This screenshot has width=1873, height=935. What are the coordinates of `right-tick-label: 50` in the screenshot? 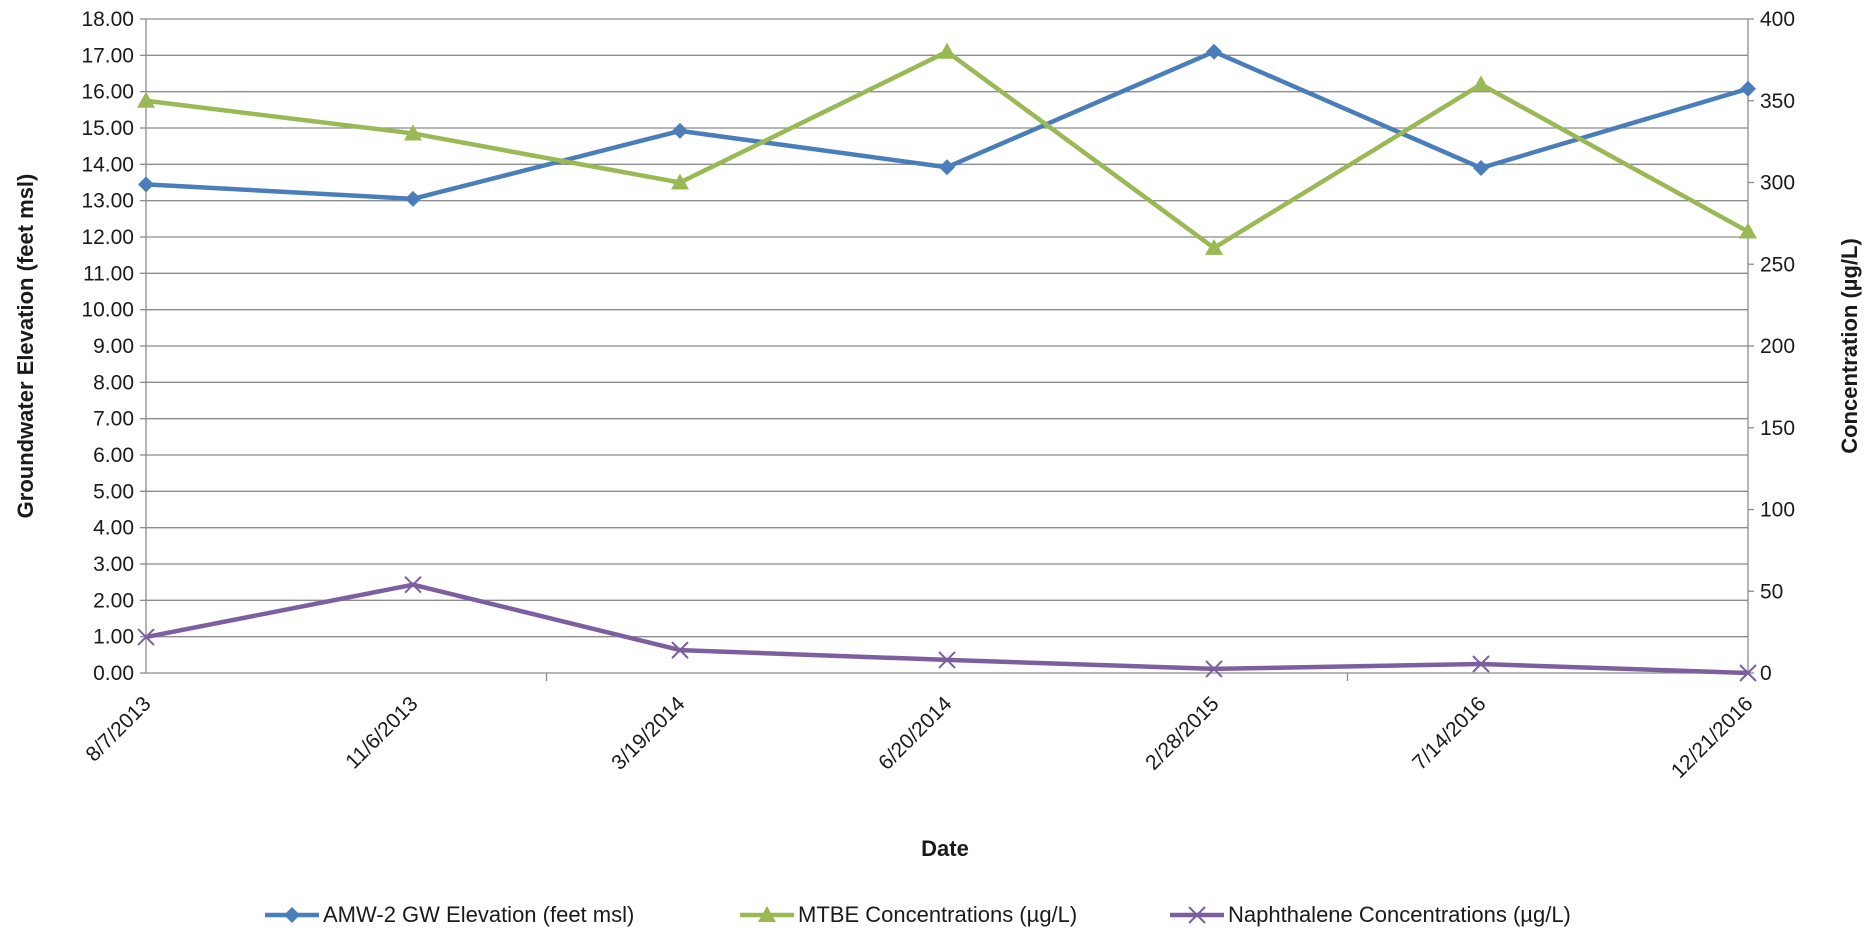 It's located at (1771, 591).